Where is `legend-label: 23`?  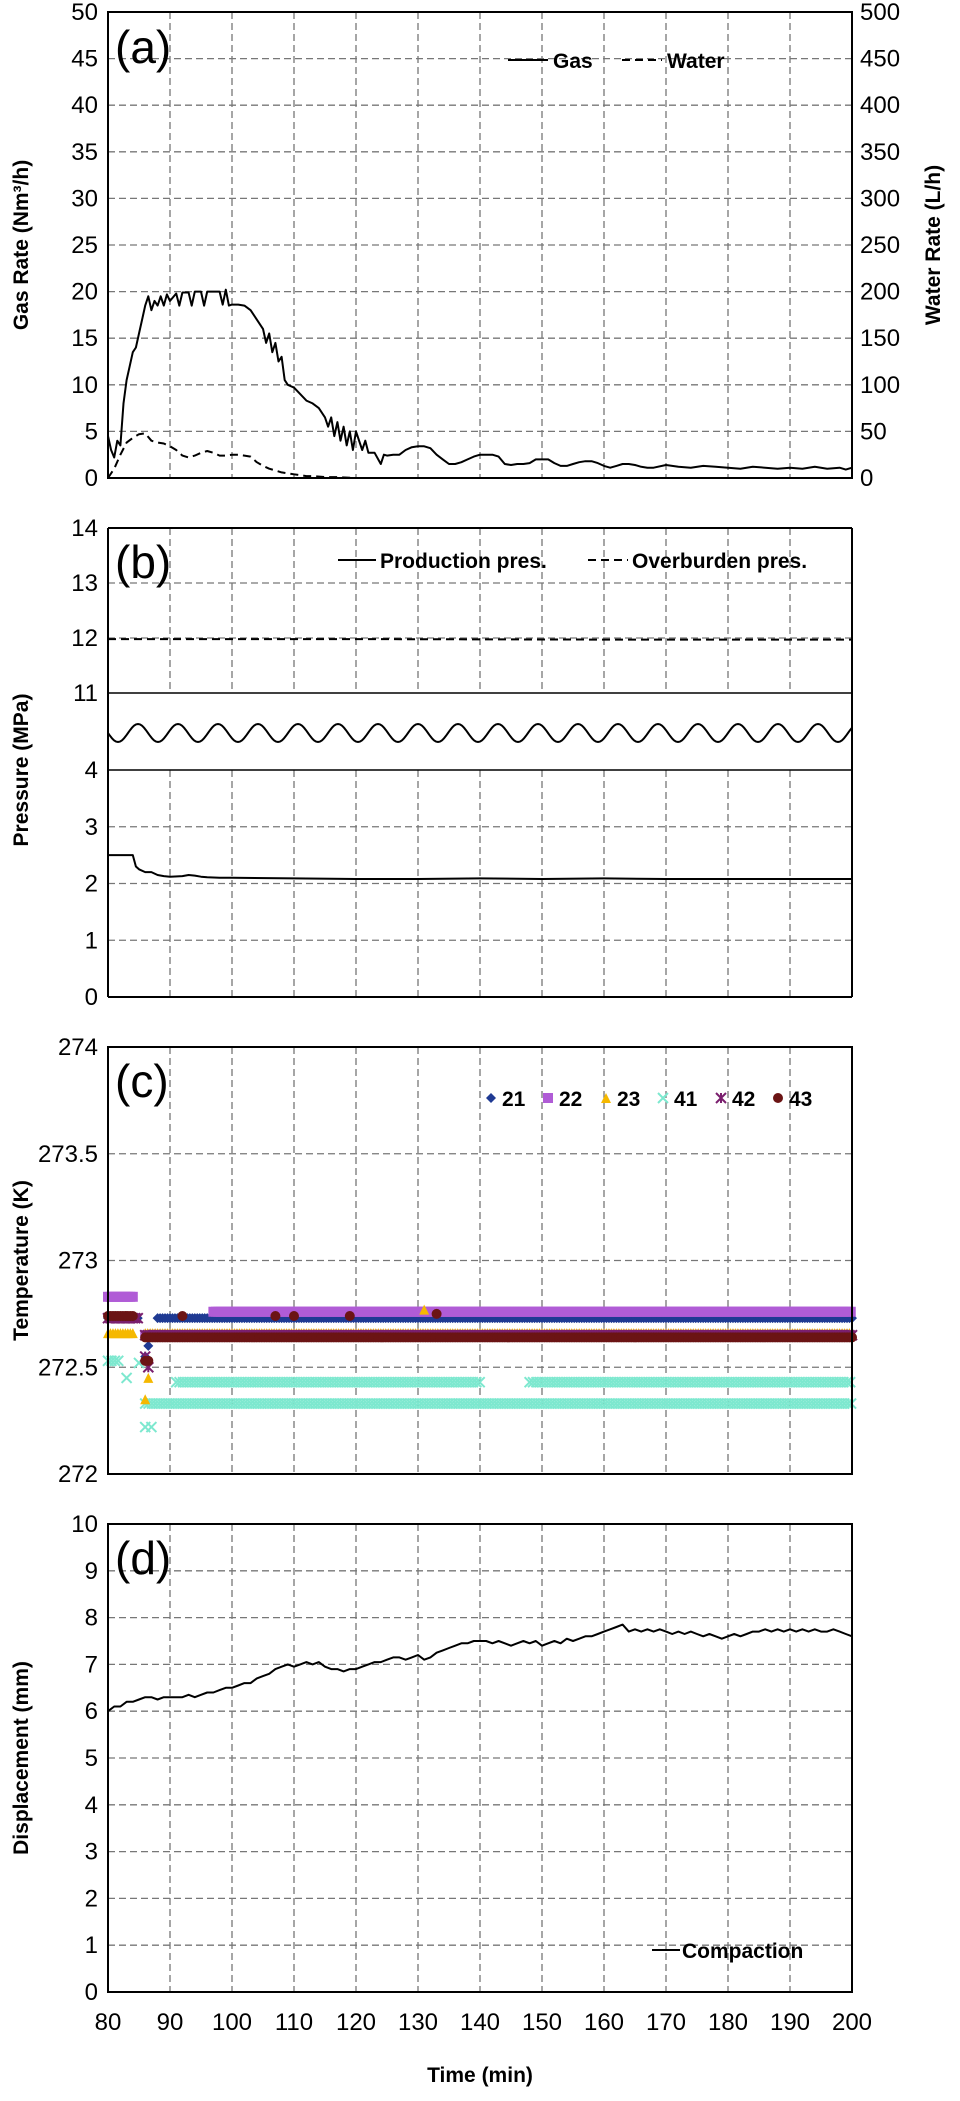 legend-label: 23 is located at coordinates (628, 1099).